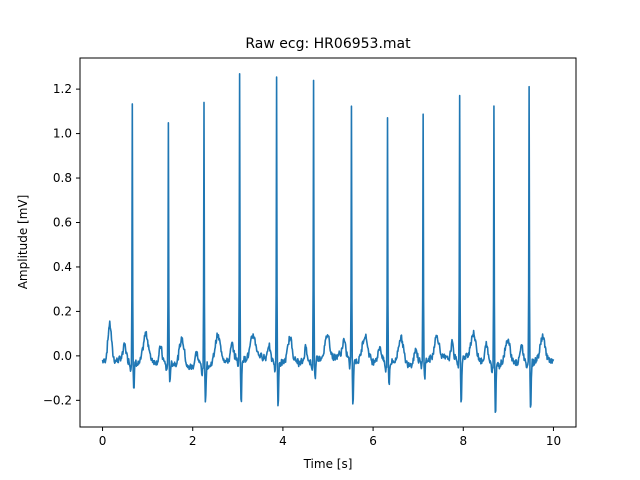 This screenshot has height=480, width=640. I want to click on y-tick-label: 0.4, so click(62, 267).